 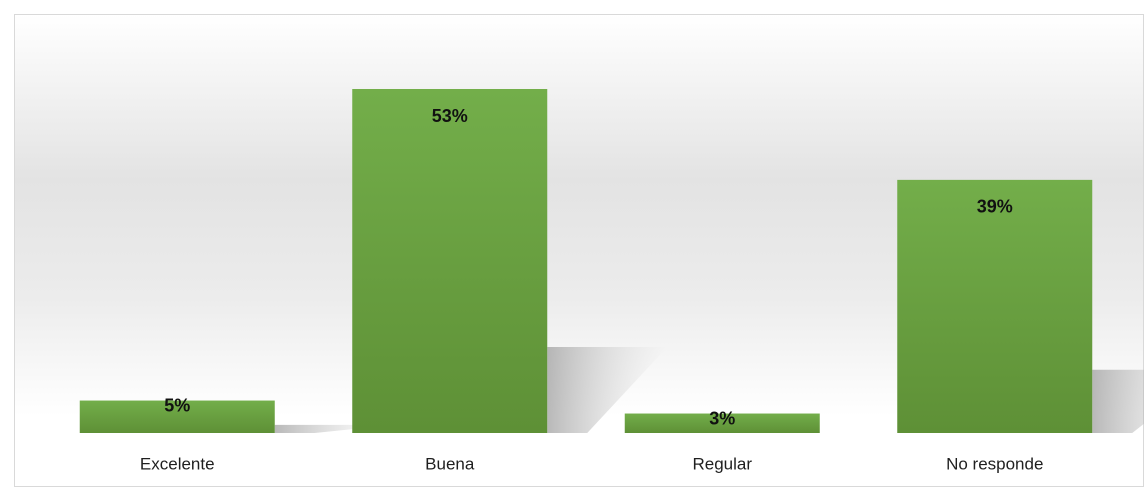 I want to click on x-tick-label: Buena, so click(x=450, y=463).